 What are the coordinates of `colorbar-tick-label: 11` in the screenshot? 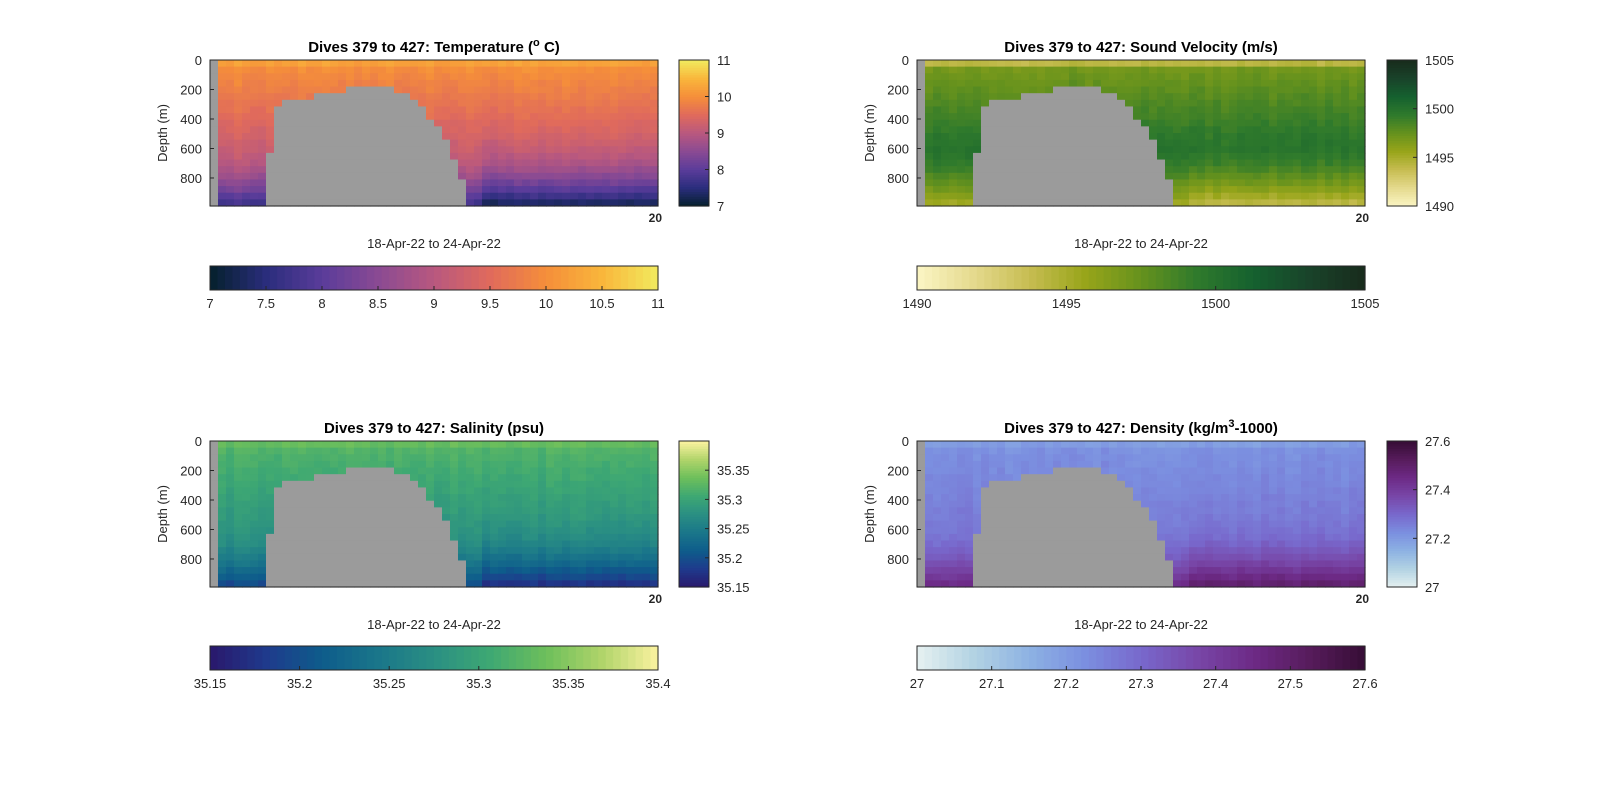 It's located at (724, 60).